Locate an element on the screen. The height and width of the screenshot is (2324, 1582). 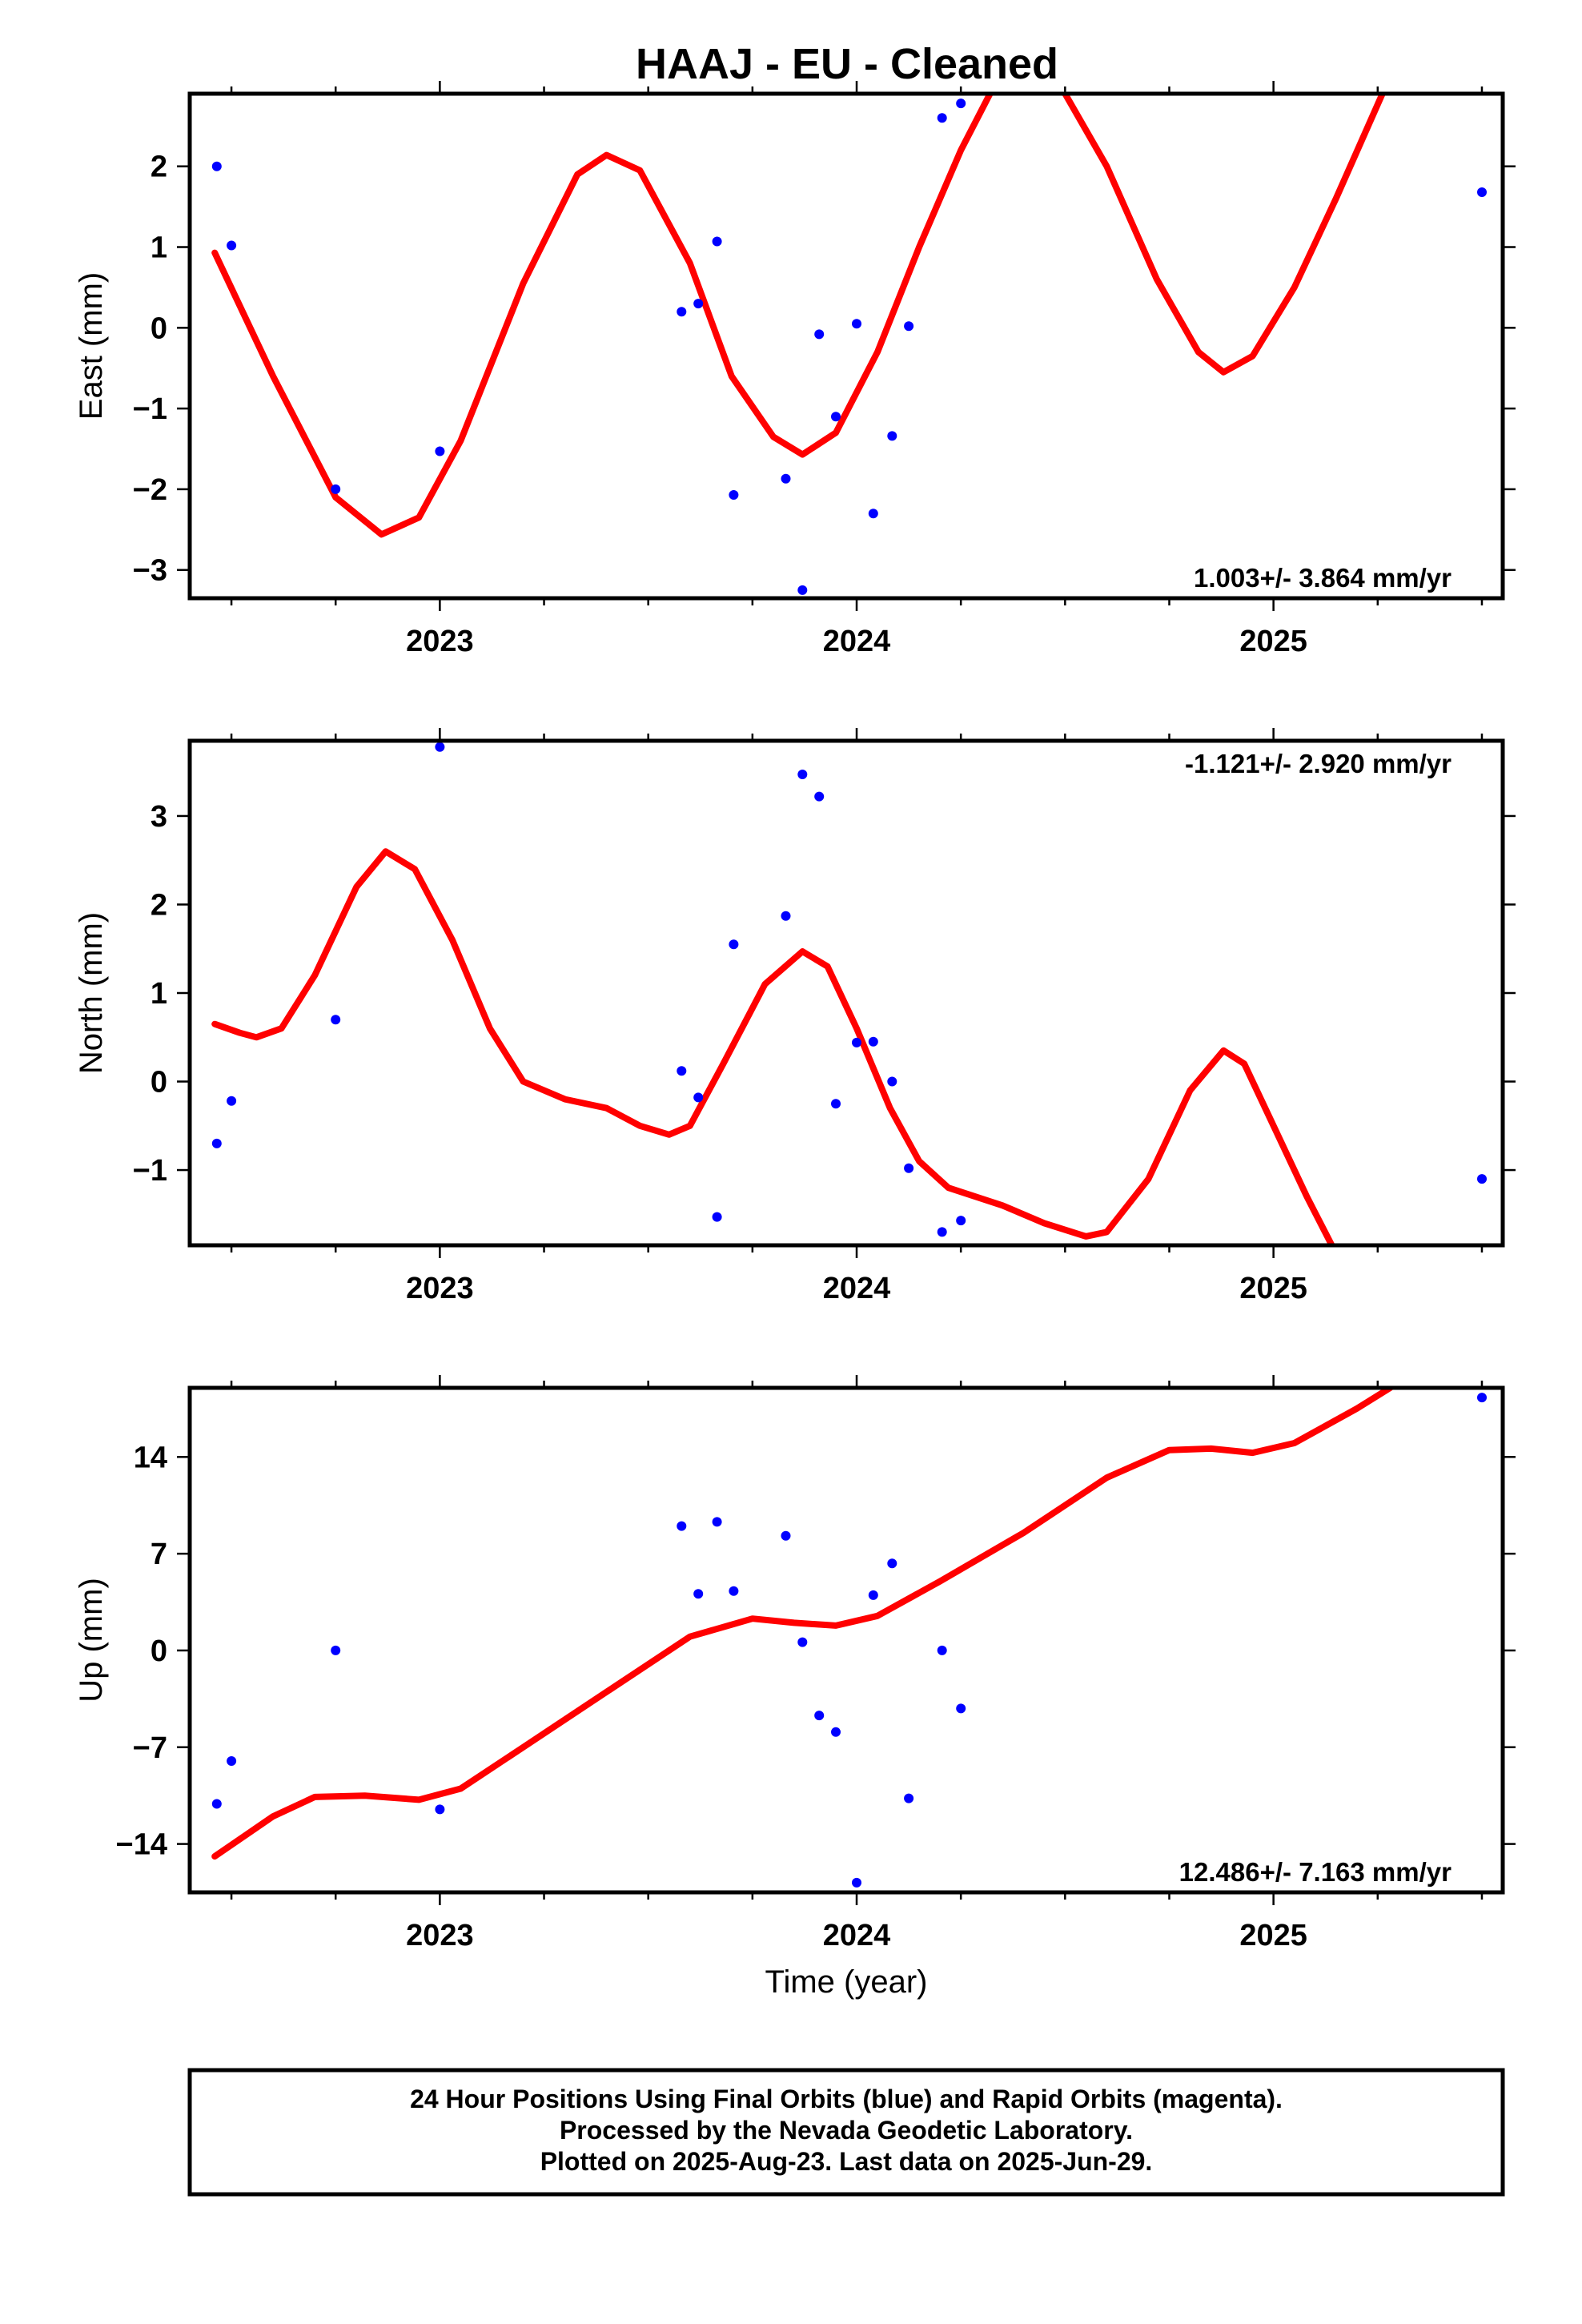
y-axis-label: Up (mm) is located at coordinates (91, 1640).